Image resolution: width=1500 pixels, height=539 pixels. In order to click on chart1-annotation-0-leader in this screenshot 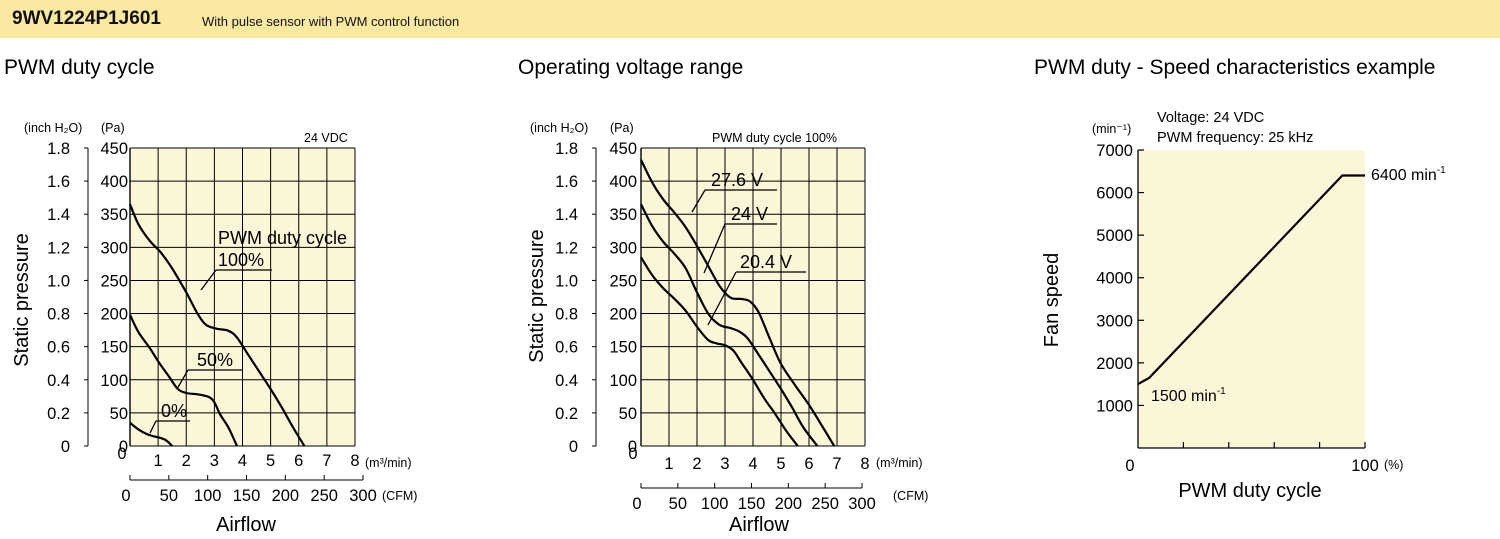, I will do `click(153, 427)`.